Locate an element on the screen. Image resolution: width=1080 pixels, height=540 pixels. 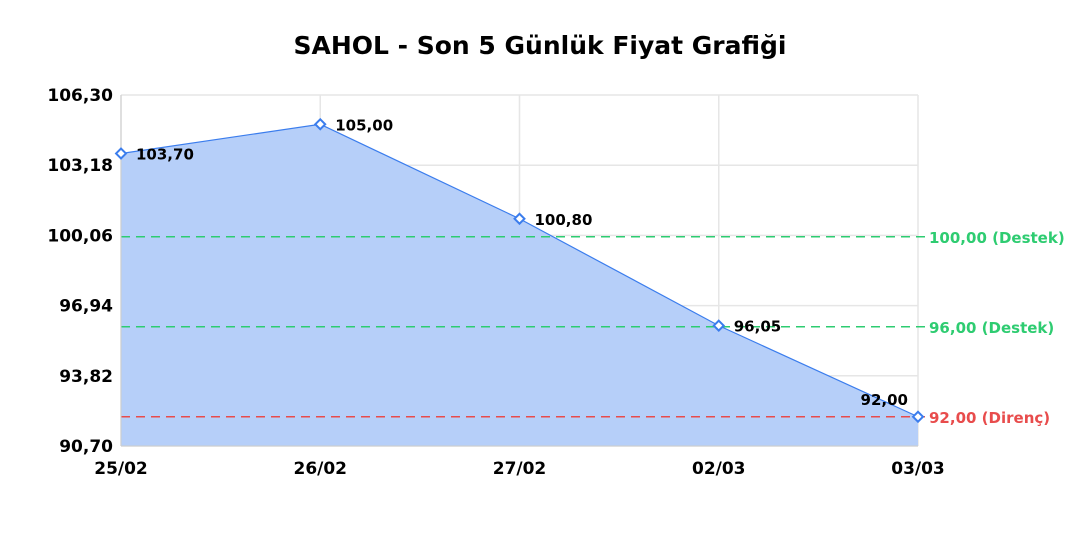
x-tick-label: 02/03 is located at coordinates (719, 469).